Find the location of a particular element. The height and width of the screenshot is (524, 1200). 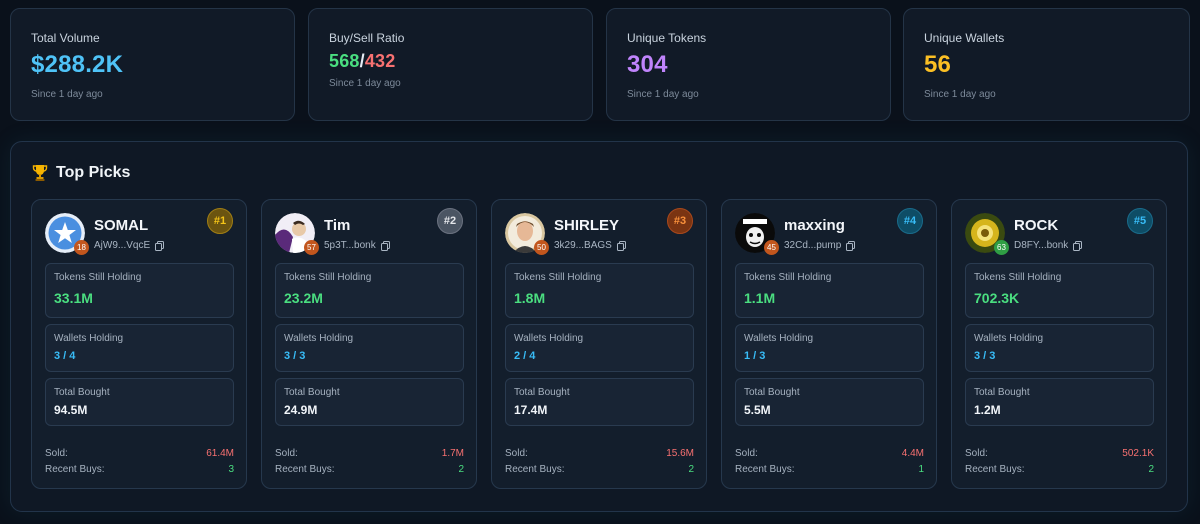

avatar-badge: 50 is located at coordinates (541, 247).